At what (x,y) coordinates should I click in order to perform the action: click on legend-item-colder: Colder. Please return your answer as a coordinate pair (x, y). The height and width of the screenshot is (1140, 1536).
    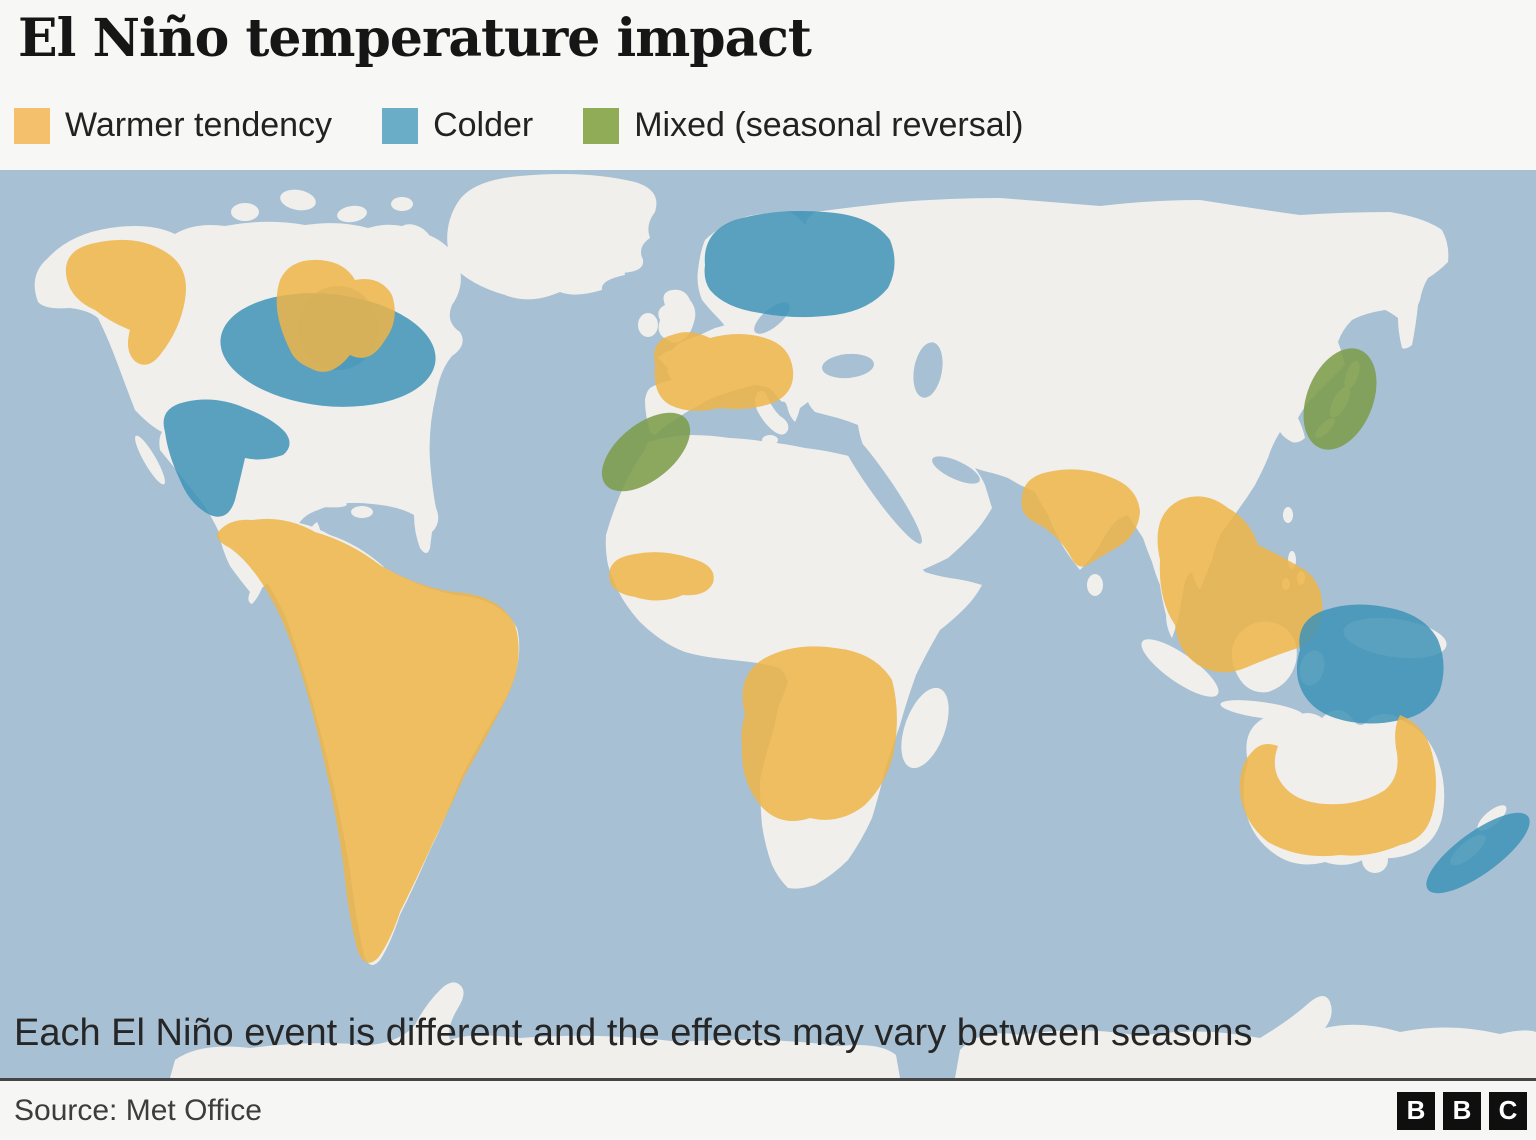
    Looking at the image, I should click on (457, 125).